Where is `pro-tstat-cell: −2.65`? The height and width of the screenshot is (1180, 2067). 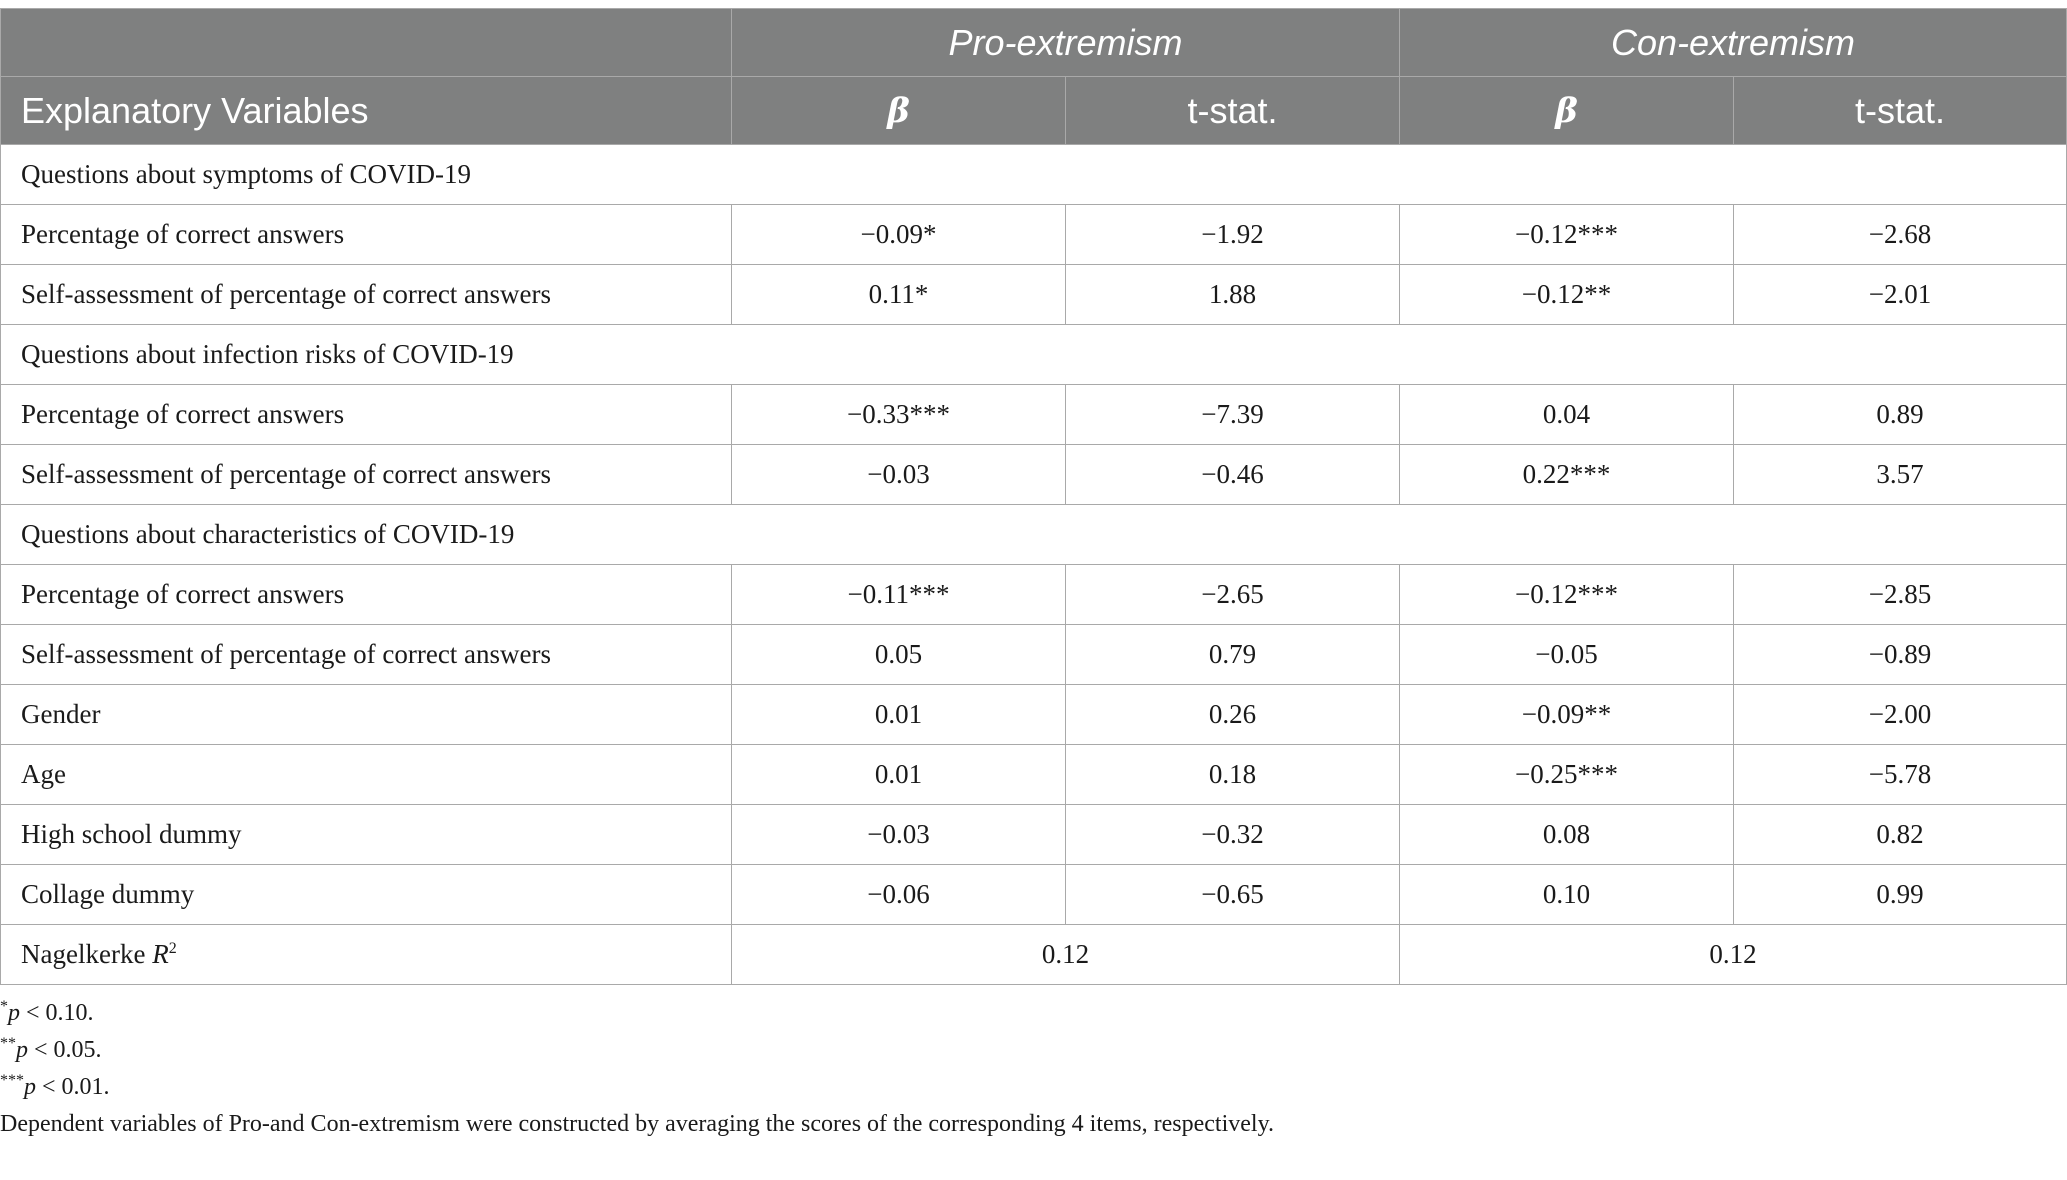 pro-tstat-cell: −2.65 is located at coordinates (1232, 594).